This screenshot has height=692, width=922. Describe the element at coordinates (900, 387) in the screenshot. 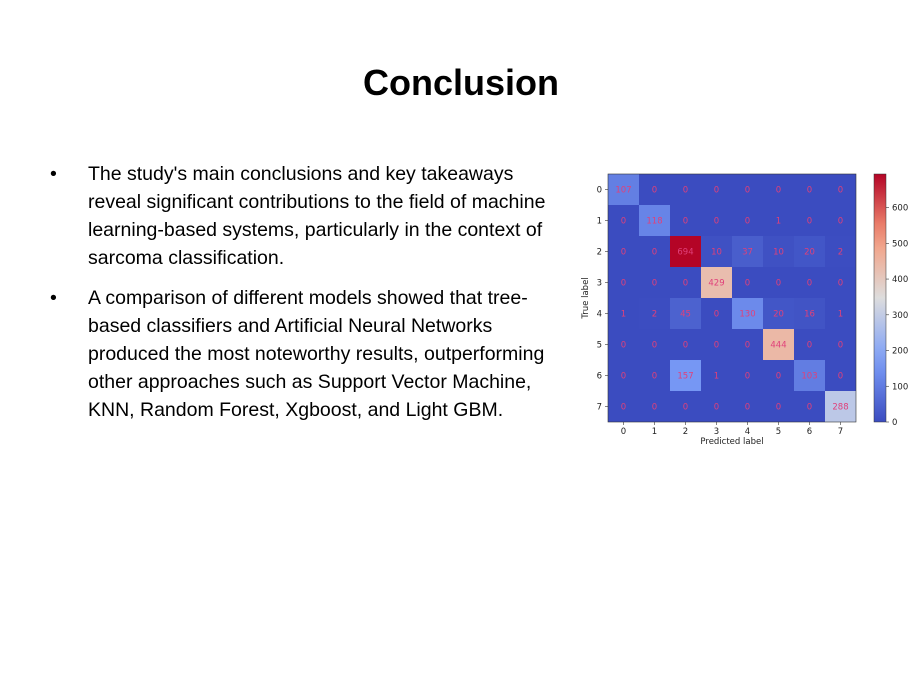

I see `colorbar-tick-label: 100` at that location.